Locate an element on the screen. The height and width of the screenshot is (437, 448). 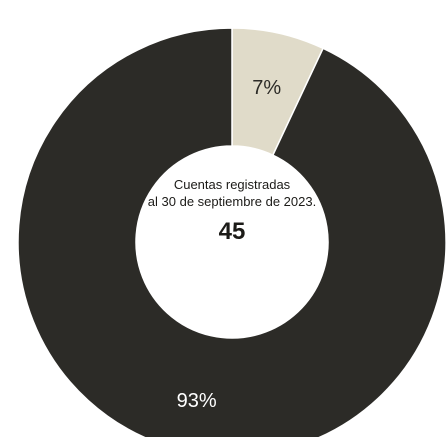
slice-label-1: 7% is located at coordinates (266, 88).